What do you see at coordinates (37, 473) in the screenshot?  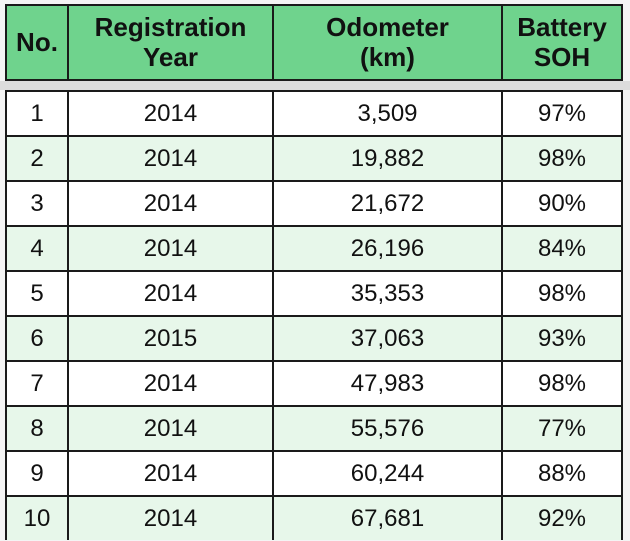 I see `cell-no: 9` at bounding box center [37, 473].